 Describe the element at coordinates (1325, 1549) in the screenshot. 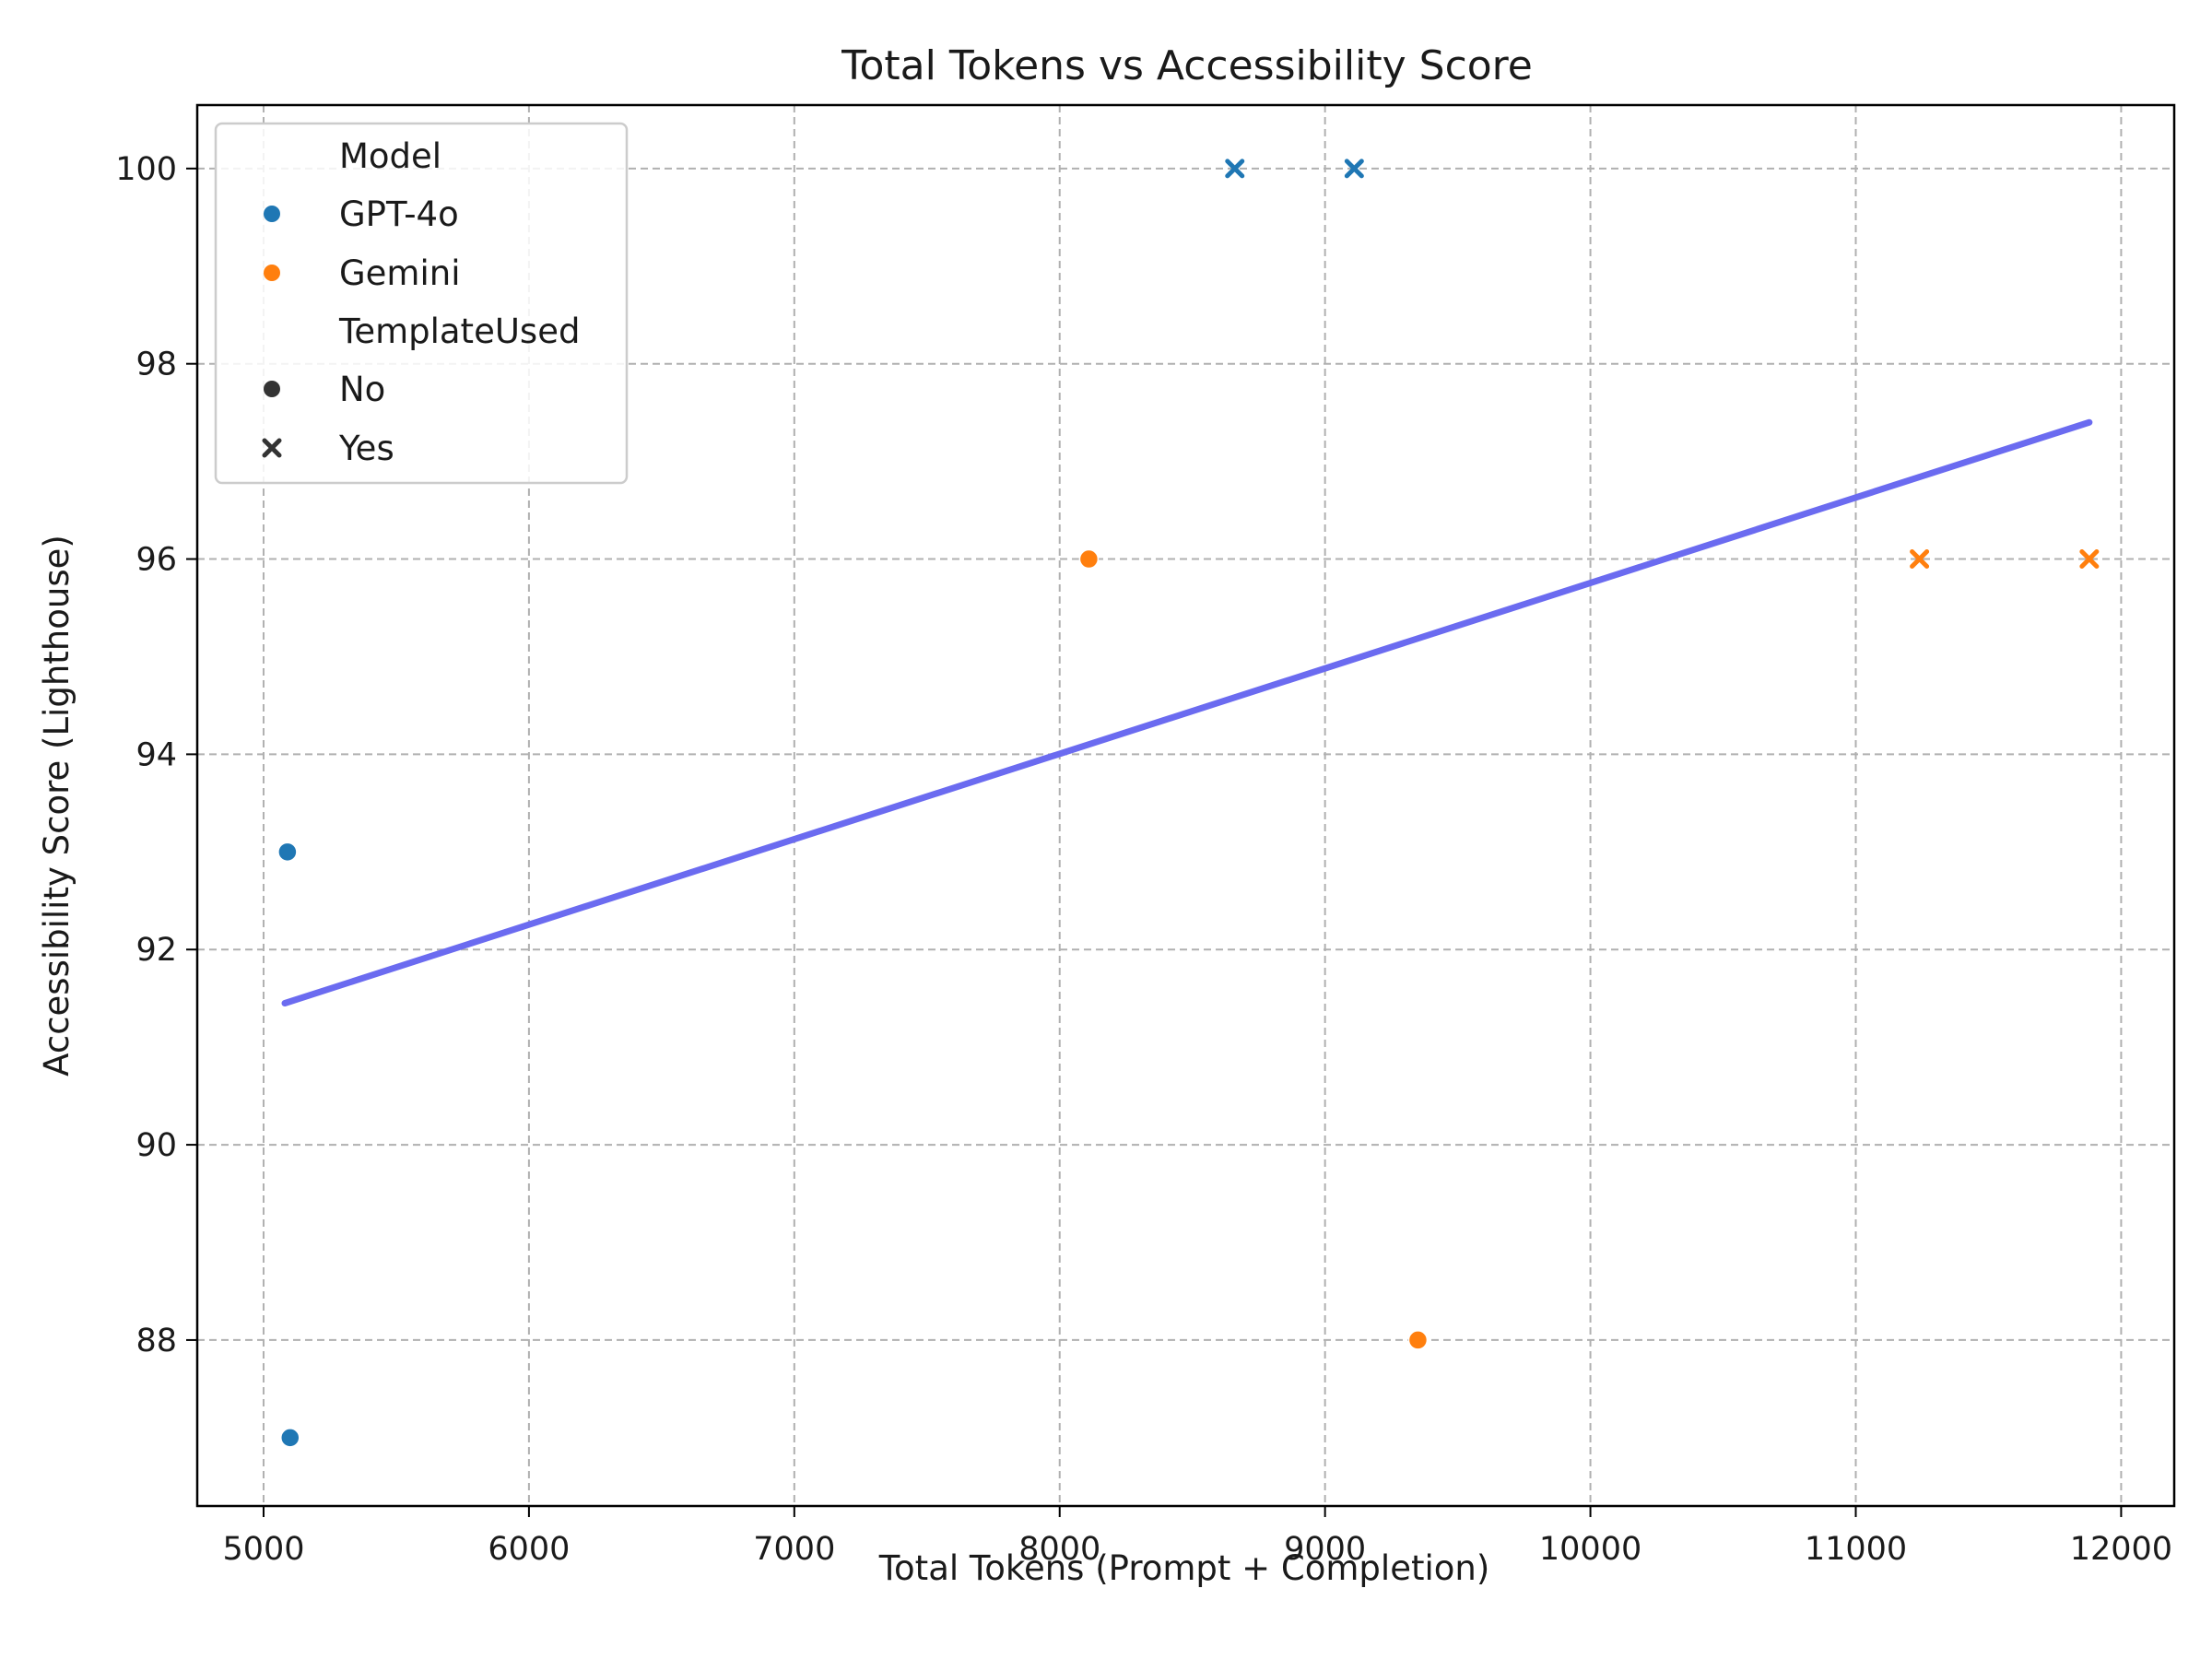

I see `x-tick-label: 9000` at that location.